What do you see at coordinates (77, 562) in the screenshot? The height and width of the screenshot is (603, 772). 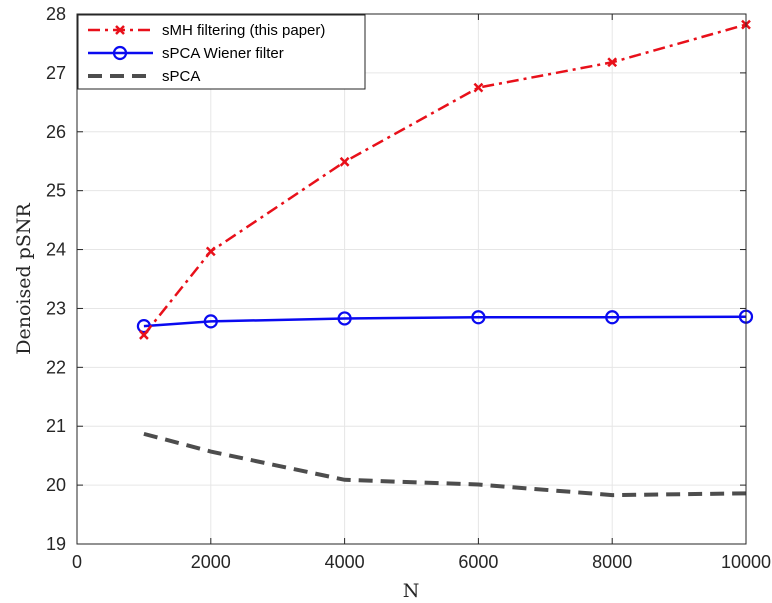 I see `x-tick-label: 0` at bounding box center [77, 562].